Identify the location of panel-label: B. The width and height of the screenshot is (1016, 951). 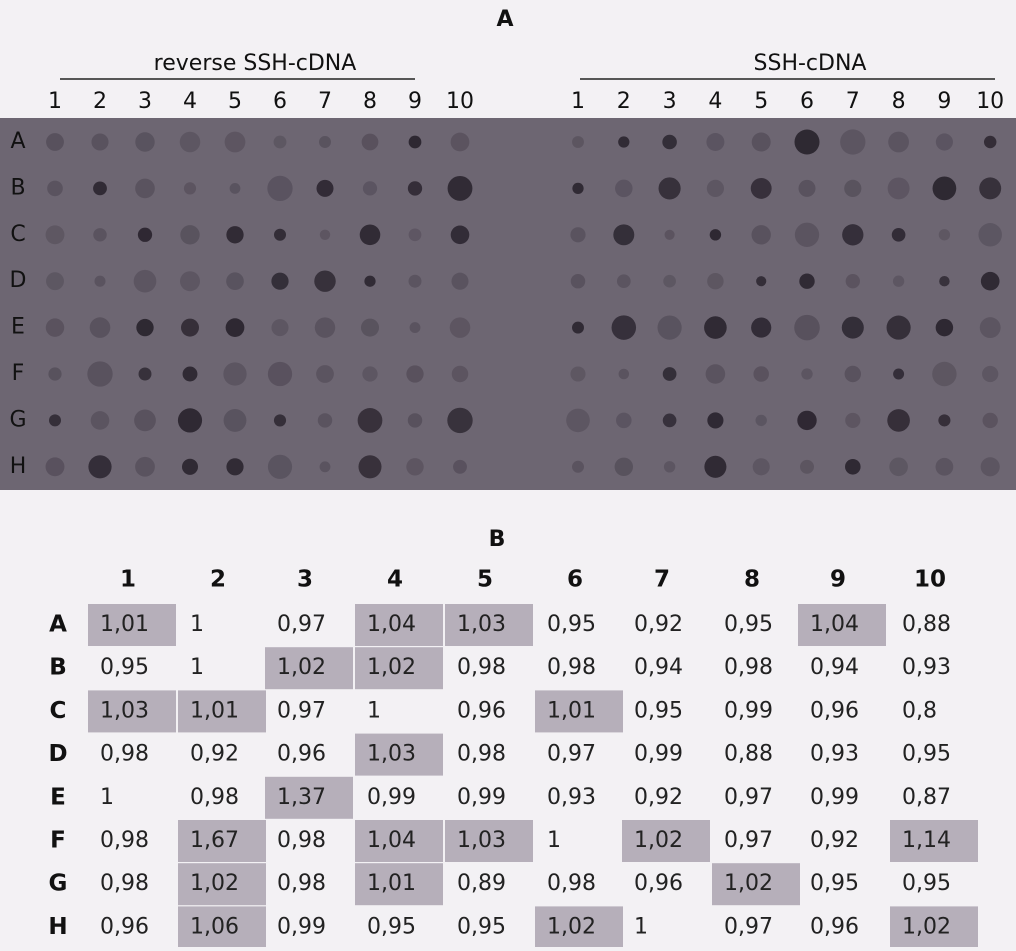
(497, 539).